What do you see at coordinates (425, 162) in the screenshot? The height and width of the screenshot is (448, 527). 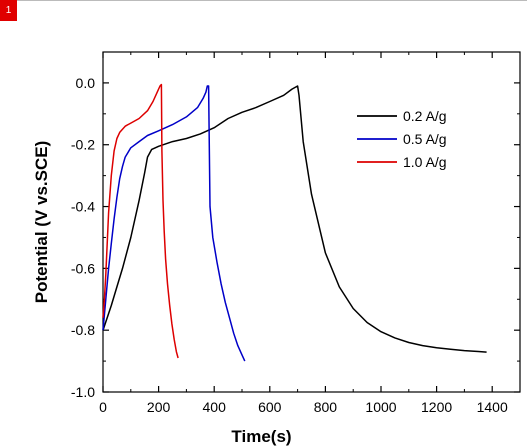 I see `legend-label: 1.0 A/g` at bounding box center [425, 162].